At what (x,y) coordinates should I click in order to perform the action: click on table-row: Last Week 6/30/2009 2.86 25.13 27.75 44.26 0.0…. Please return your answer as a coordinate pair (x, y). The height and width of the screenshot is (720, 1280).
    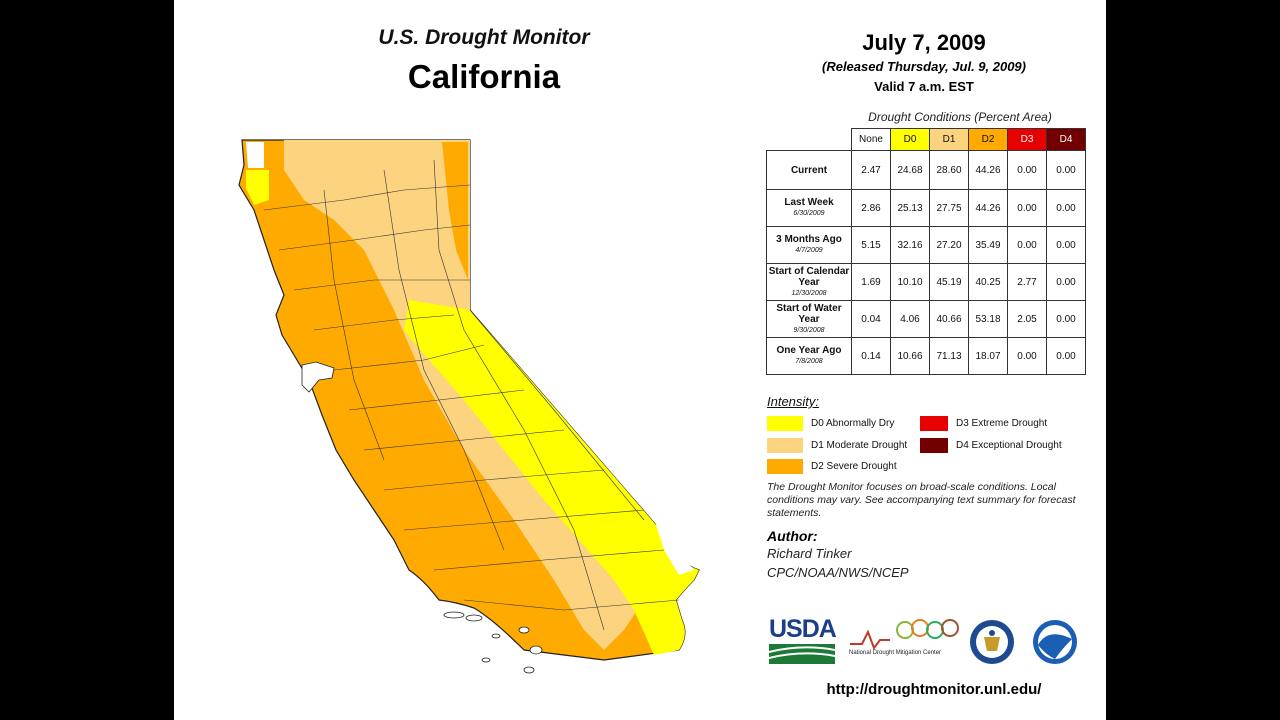
    Looking at the image, I should click on (926, 208).